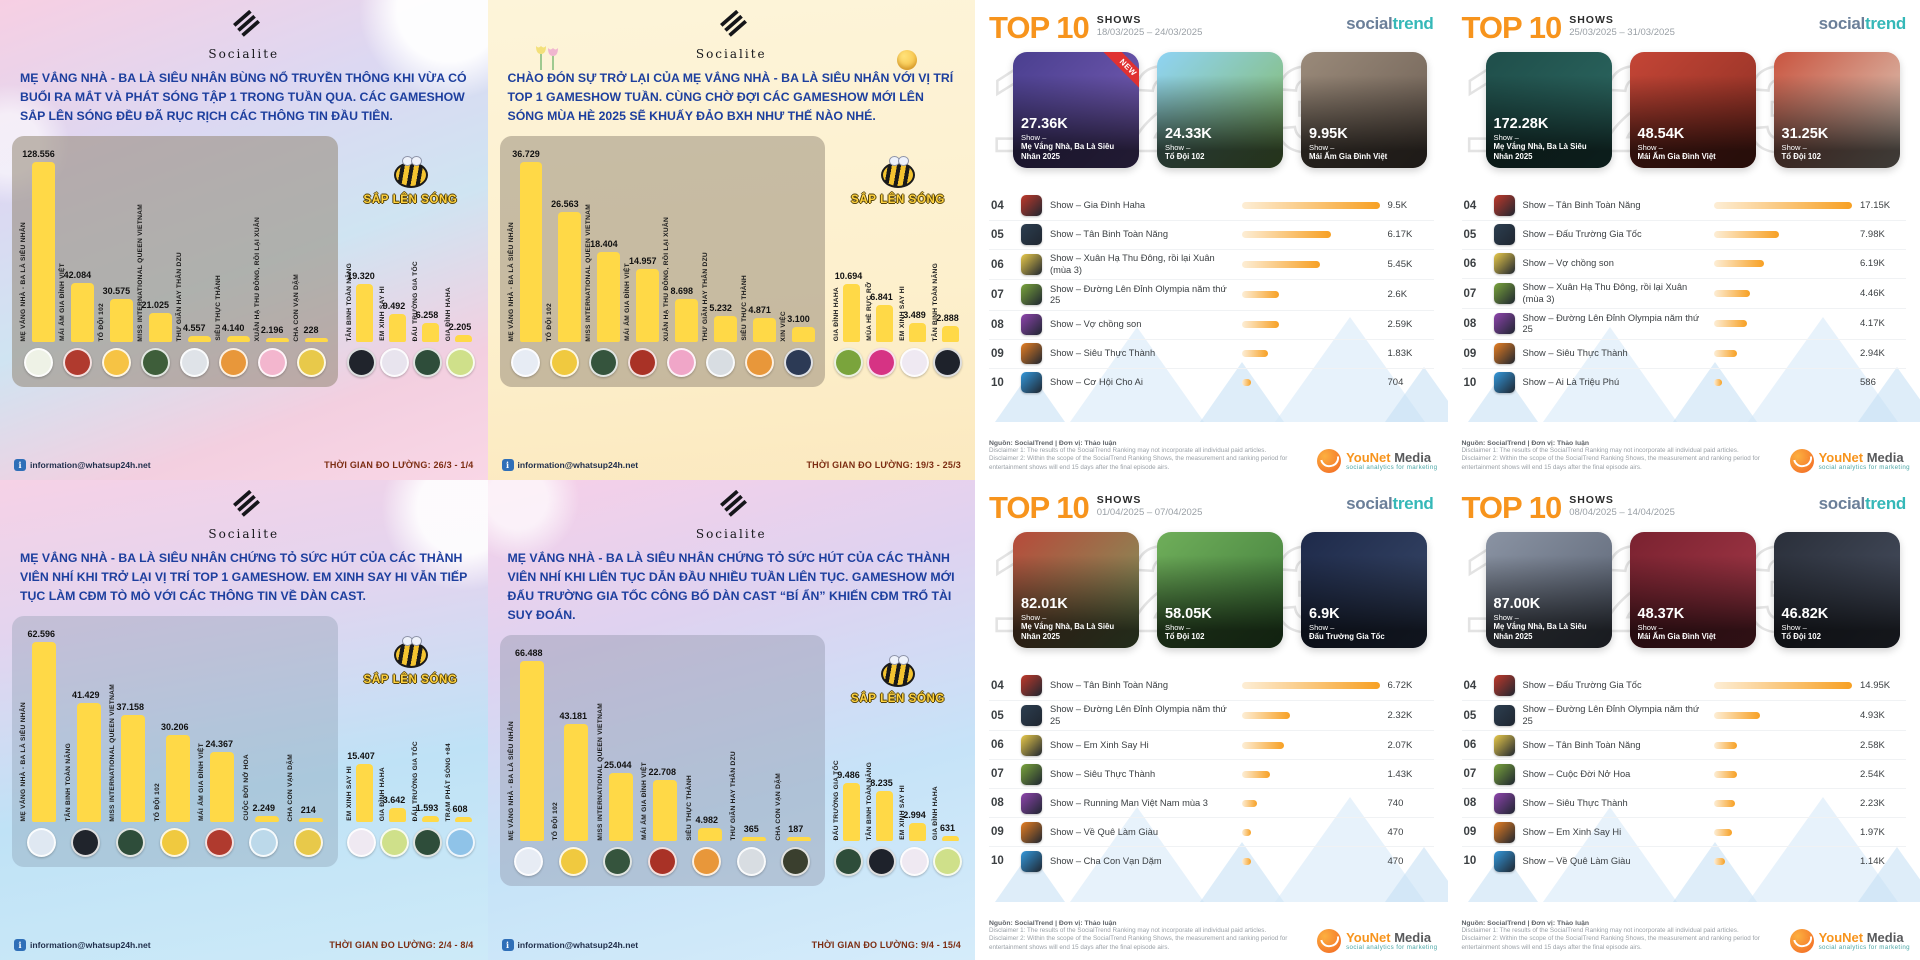  I want to click on bar-label: EM XINH SAY HI, so click(349, 794).